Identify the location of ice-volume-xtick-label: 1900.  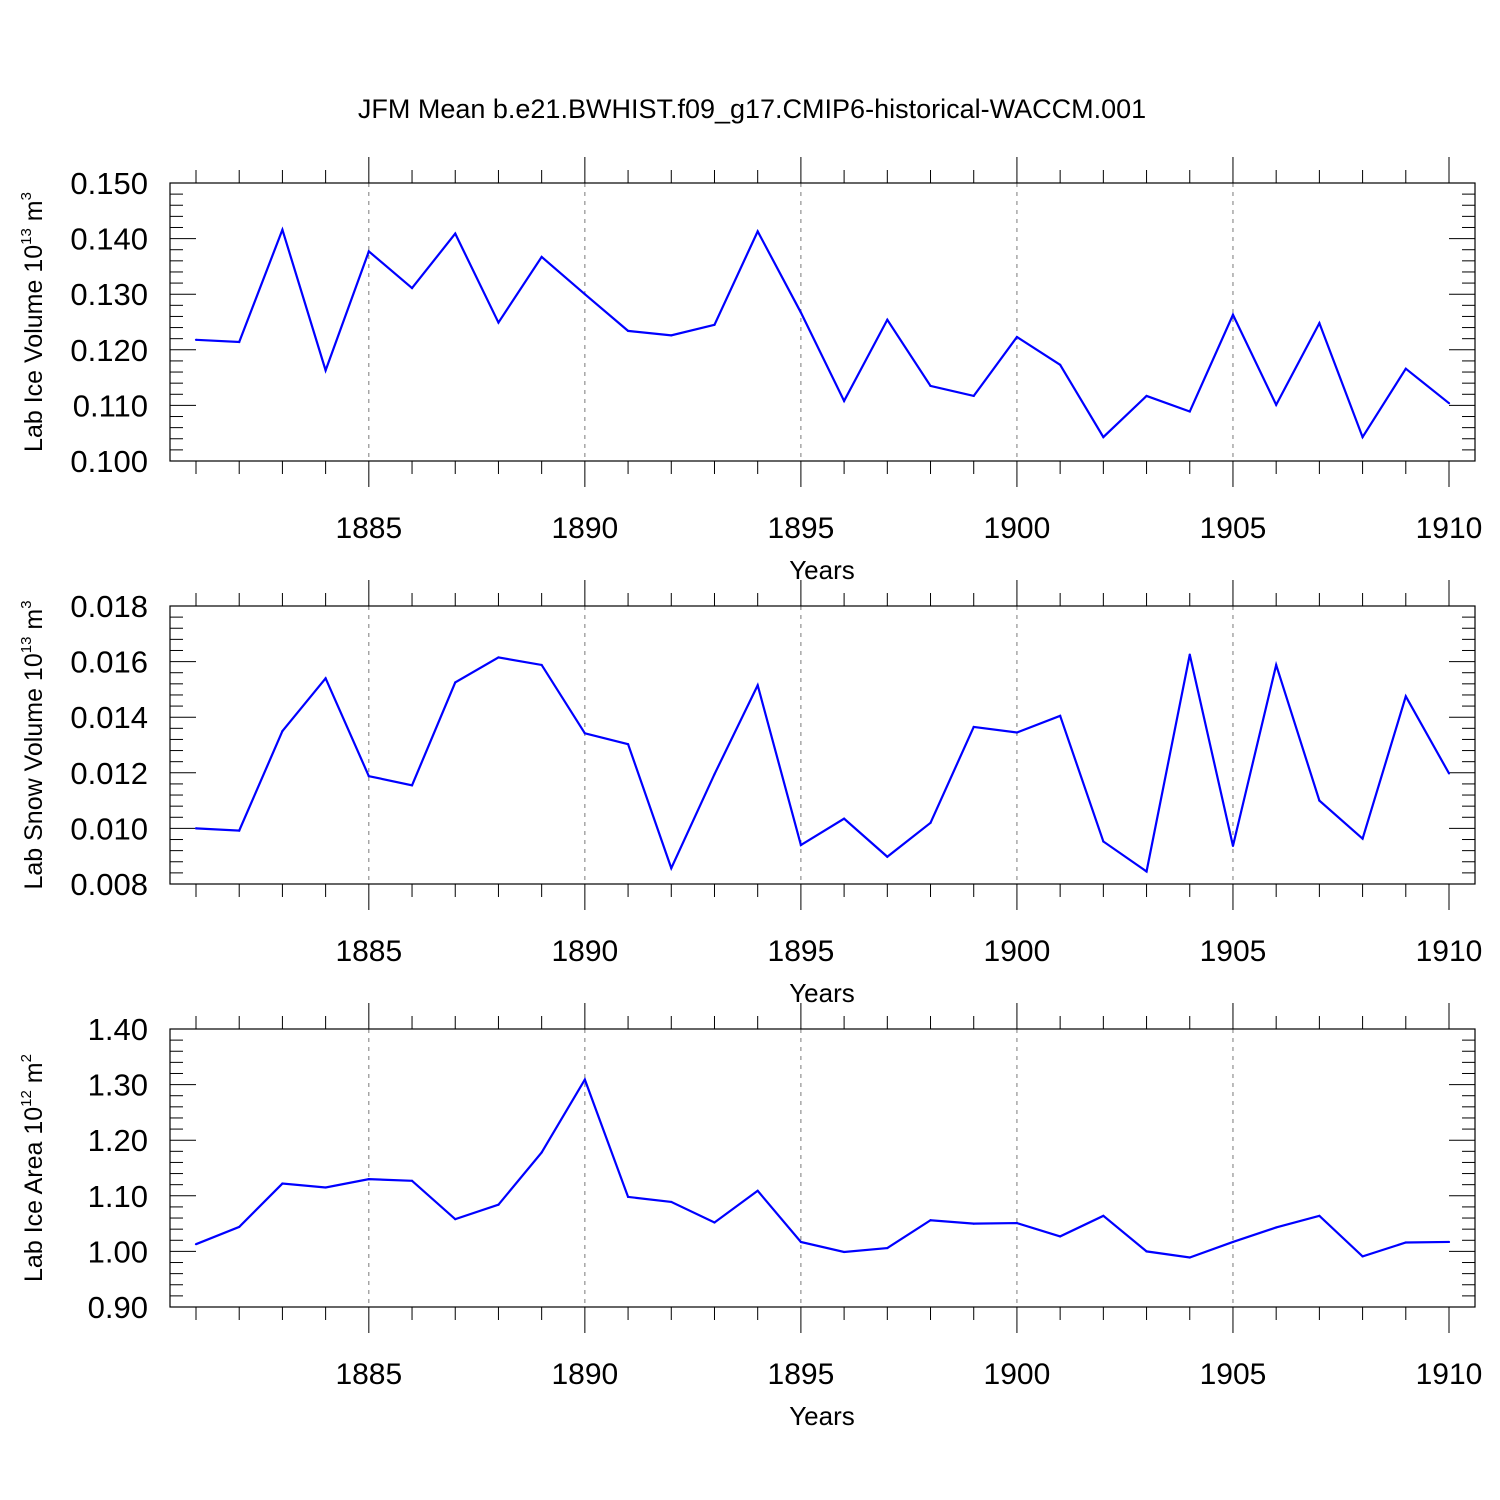
(1017, 528).